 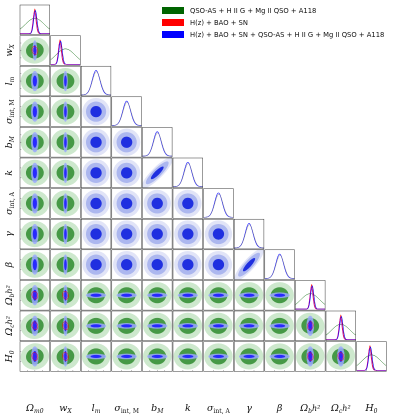 What do you see at coordinates (126, 325) in the screenshot?
I see `panel-Och2-vs-sigM` at bounding box center [126, 325].